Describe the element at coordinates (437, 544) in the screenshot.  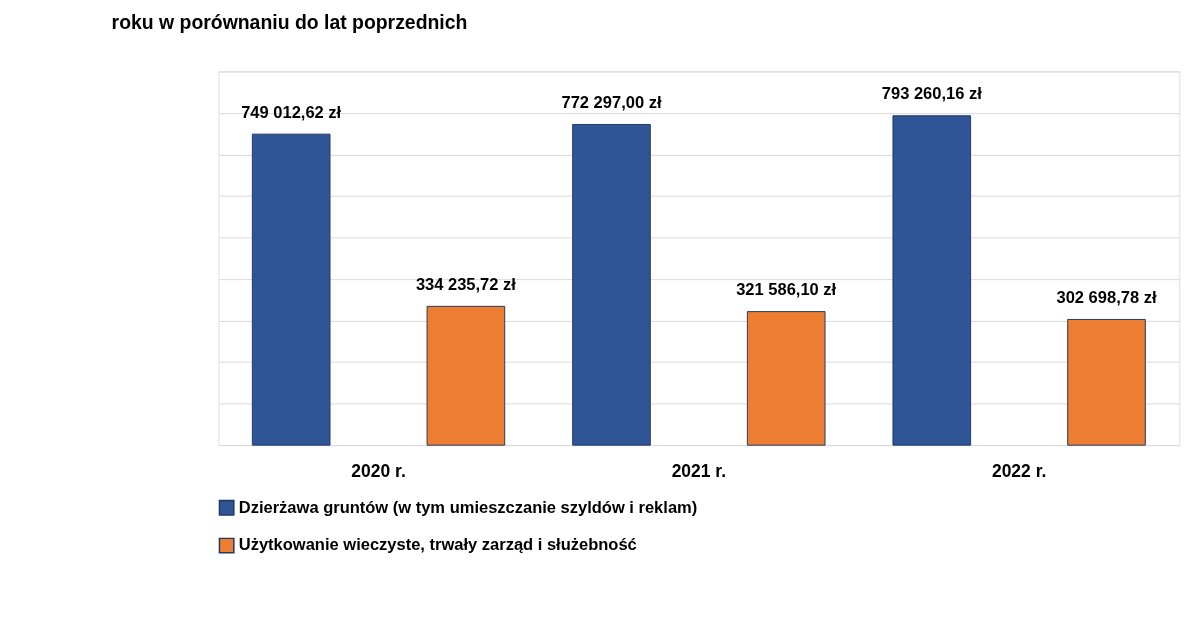
I see `legend-label: Użytkowanie wieczyste, trwały zarząd i służebność` at that location.